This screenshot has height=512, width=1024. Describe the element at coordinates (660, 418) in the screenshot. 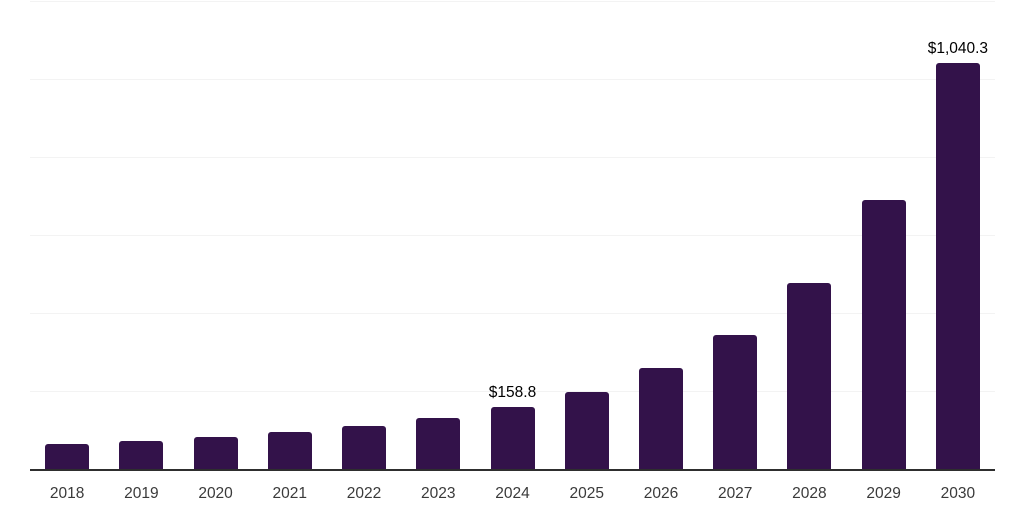

I see `bar-2026` at that location.